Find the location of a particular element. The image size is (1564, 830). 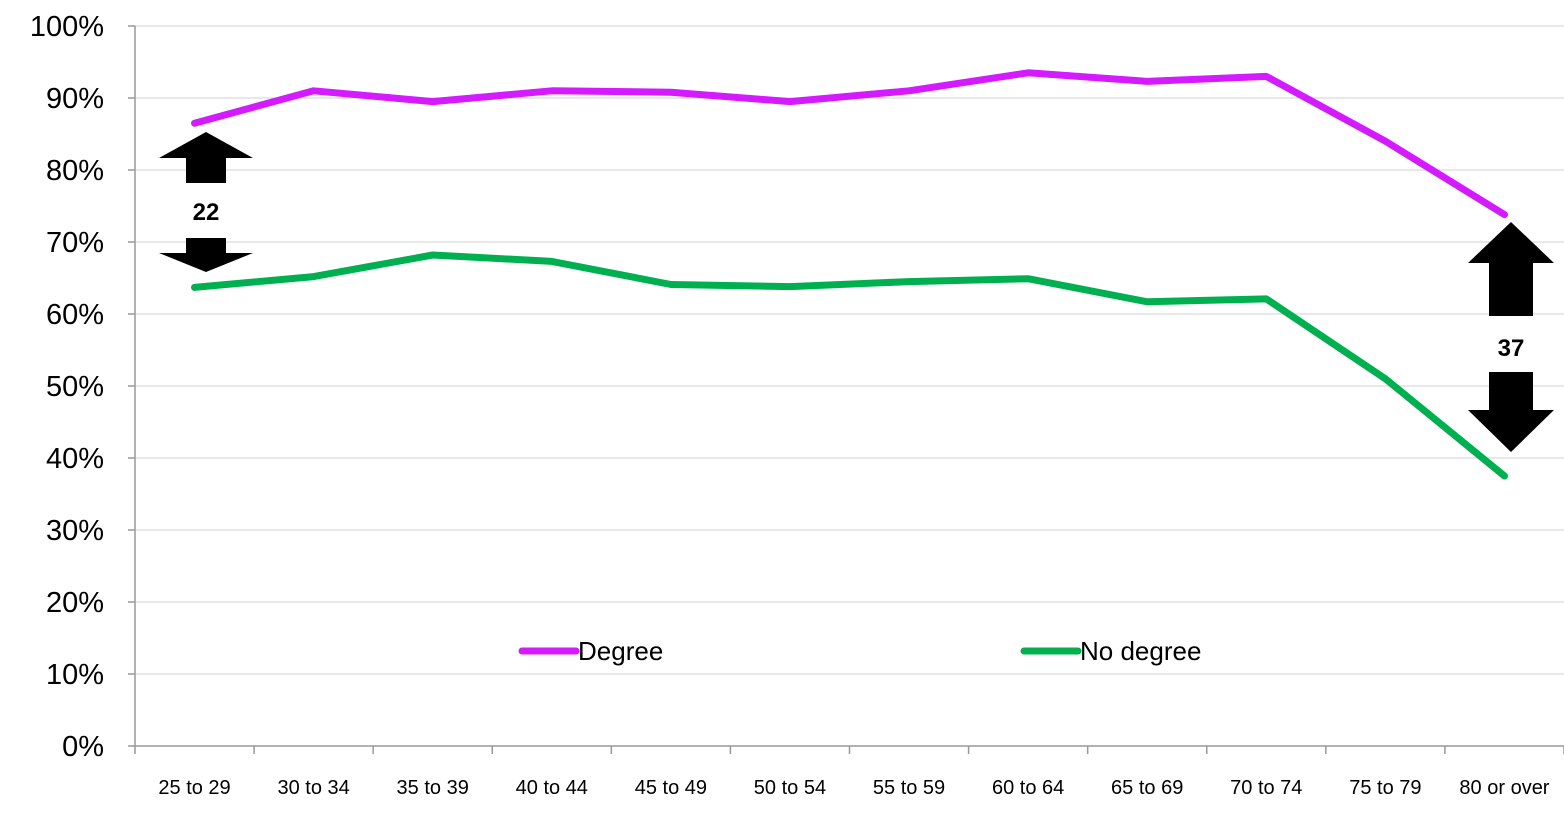

x-tick-label: 70 to 74 is located at coordinates (1266, 788).